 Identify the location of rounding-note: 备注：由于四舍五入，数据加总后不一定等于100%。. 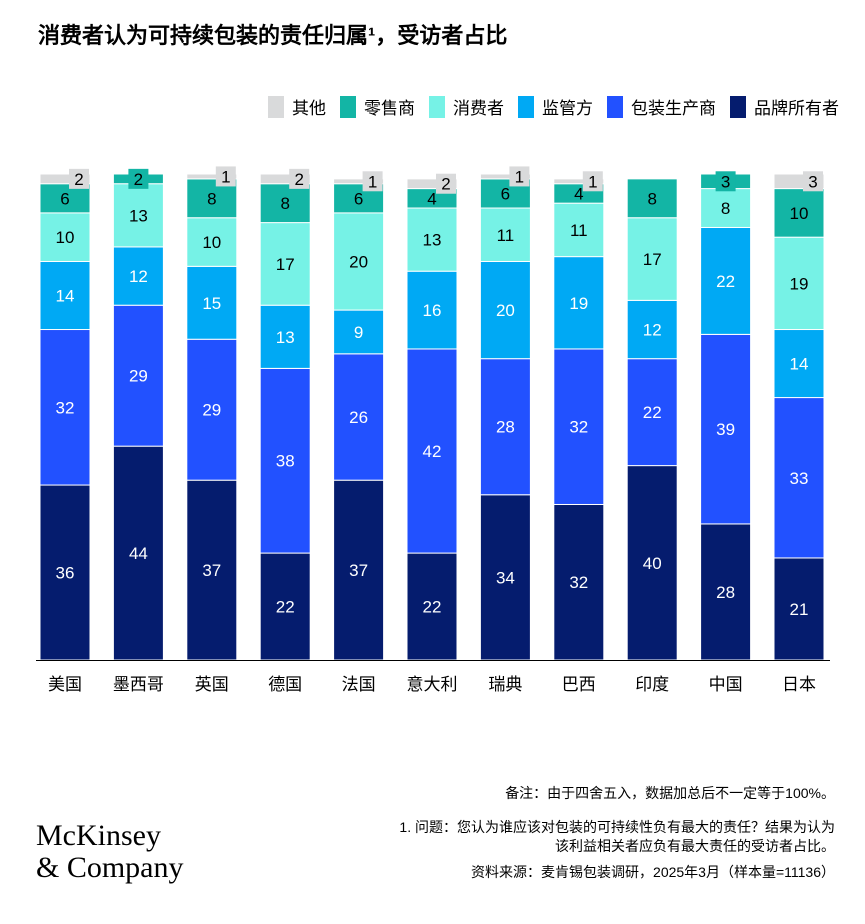
(670, 793).